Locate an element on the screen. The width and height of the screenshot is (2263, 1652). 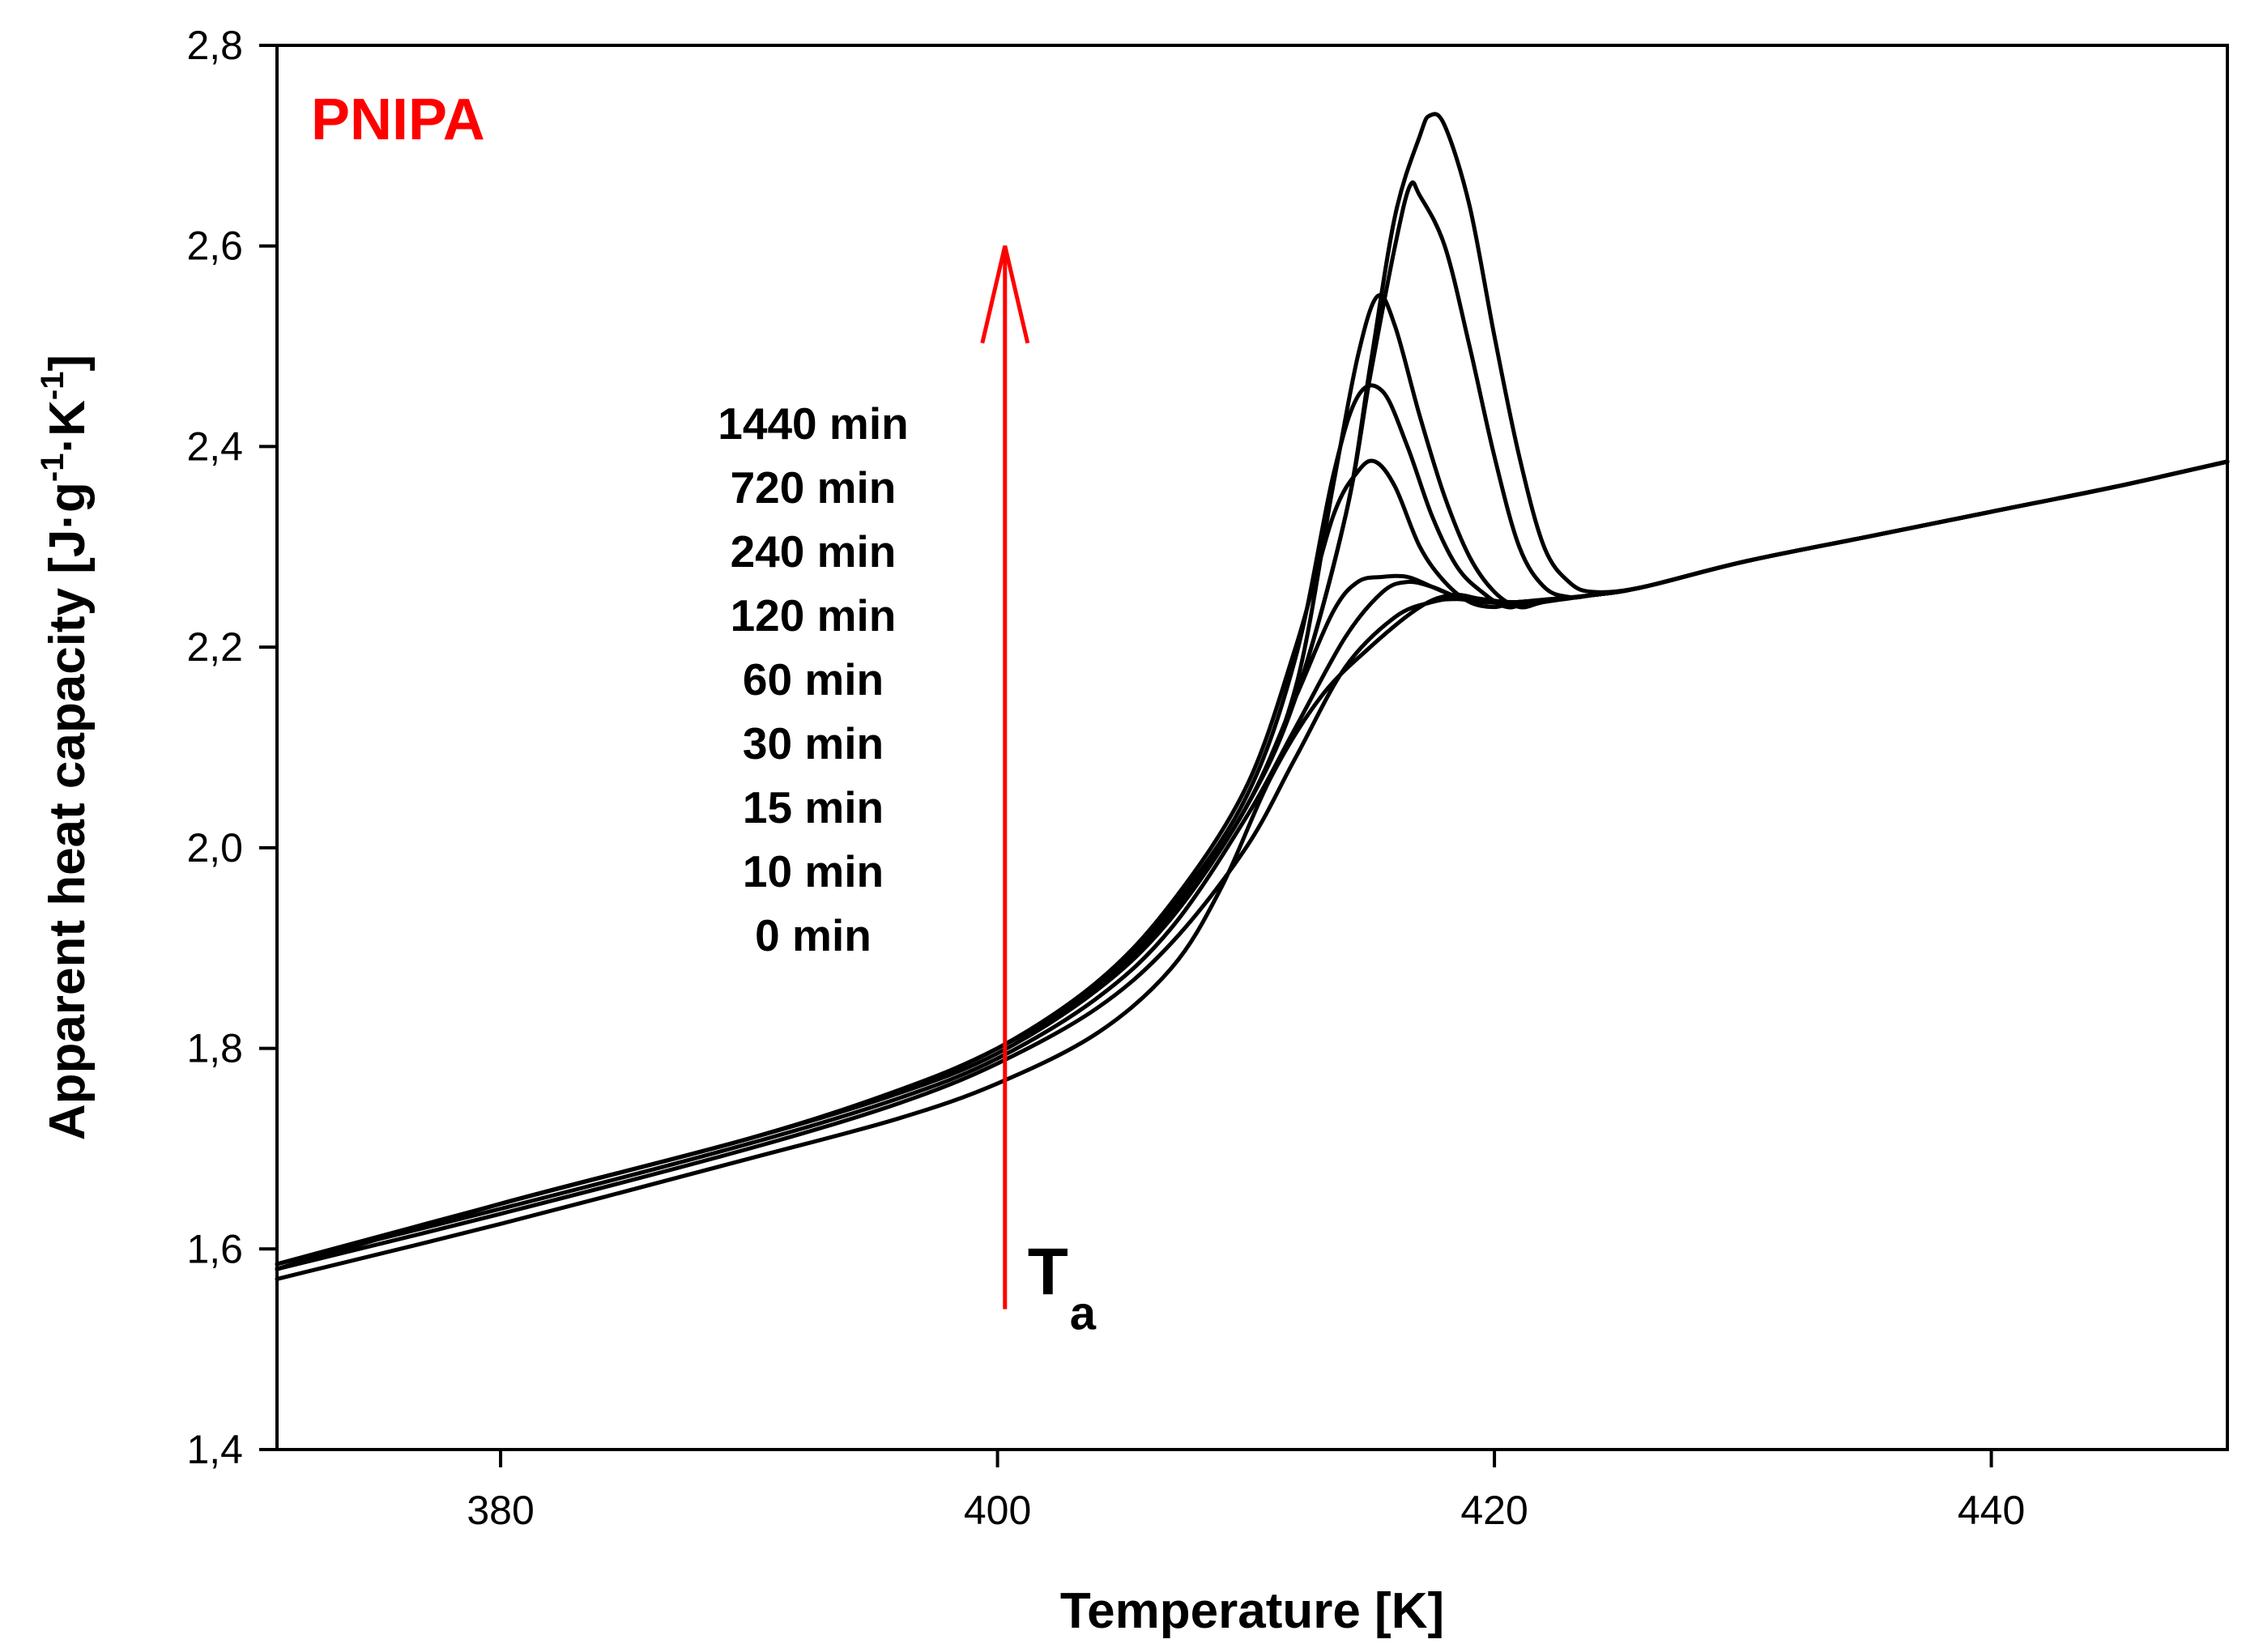
arrow-head is located at coordinates (1005, 294).